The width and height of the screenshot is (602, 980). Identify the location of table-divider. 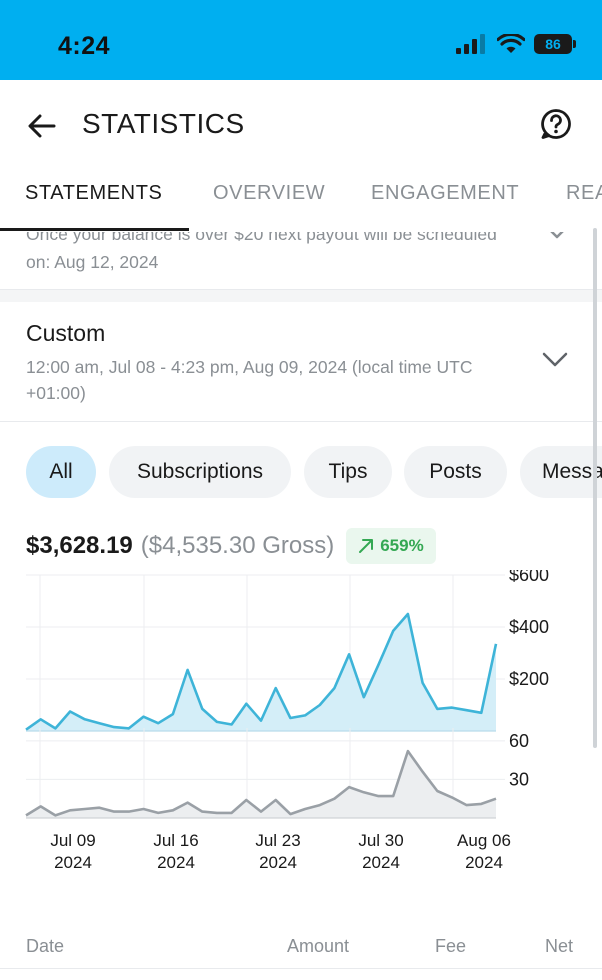
(301, 968).